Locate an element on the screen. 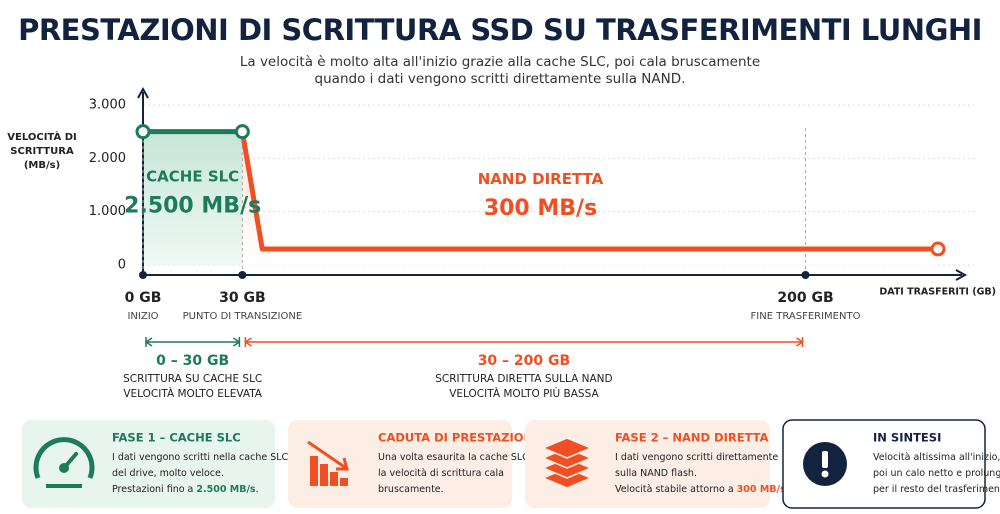 The height and width of the screenshot is (514, 1000). card-text-segment: bruscamente. is located at coordinates (411, 489).